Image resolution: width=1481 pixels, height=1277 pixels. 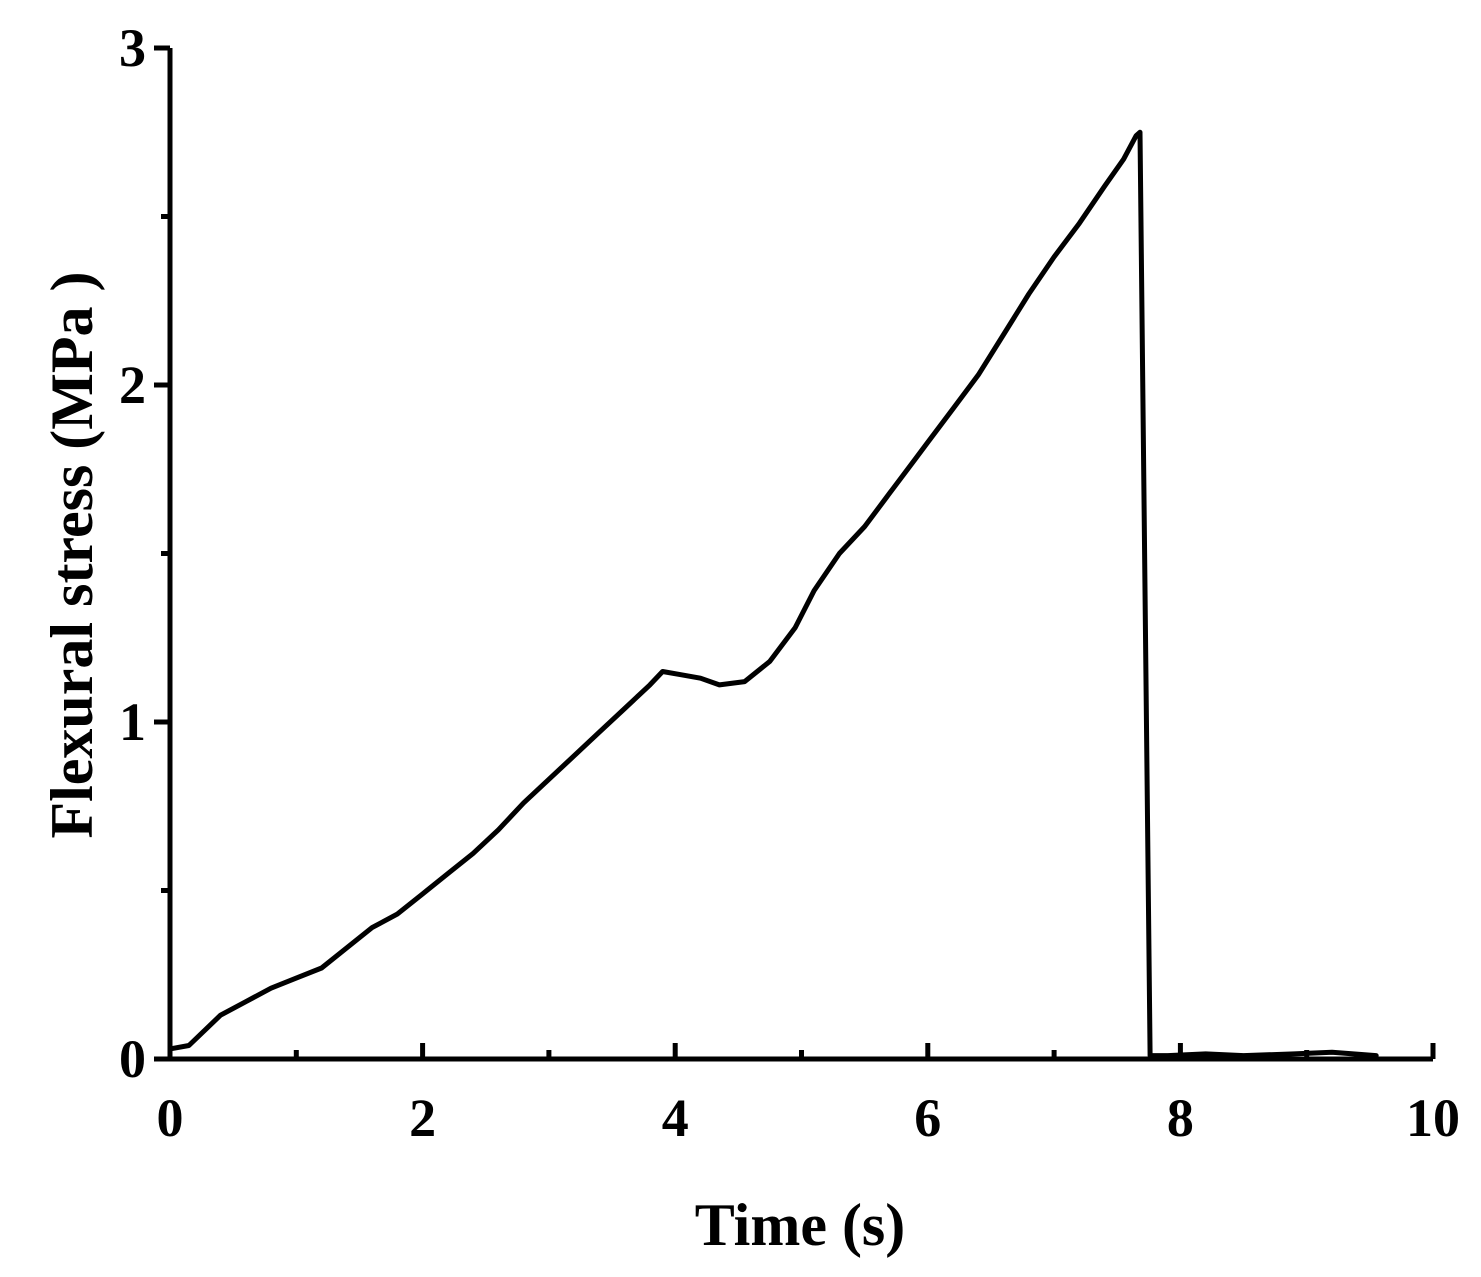 I want to click on y-axis-title: Flexural stress (MPa ), so click(x=72, y=554).